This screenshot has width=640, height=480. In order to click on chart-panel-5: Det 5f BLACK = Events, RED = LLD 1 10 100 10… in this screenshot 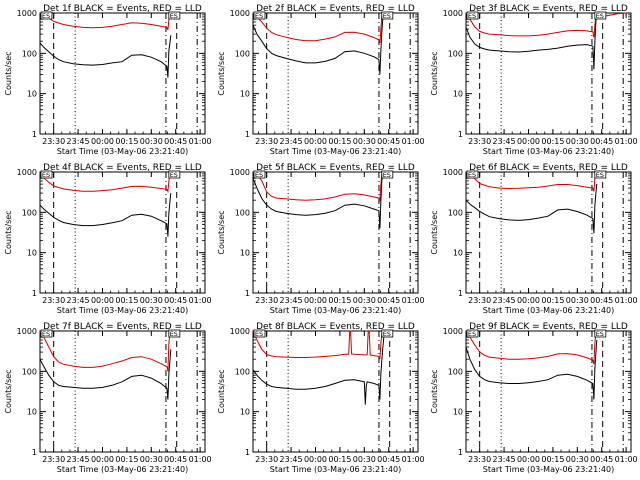, I will do `click(321, 239)`.